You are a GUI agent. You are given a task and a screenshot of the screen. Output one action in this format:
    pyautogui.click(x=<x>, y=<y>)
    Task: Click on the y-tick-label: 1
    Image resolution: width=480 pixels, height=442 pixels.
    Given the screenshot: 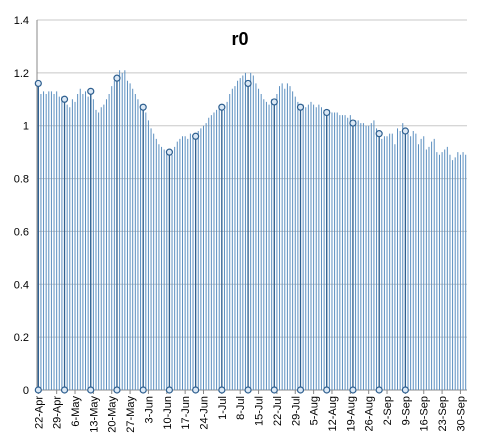 What is the action you would take?
    pyautogui.click(x=26, y=127)
    